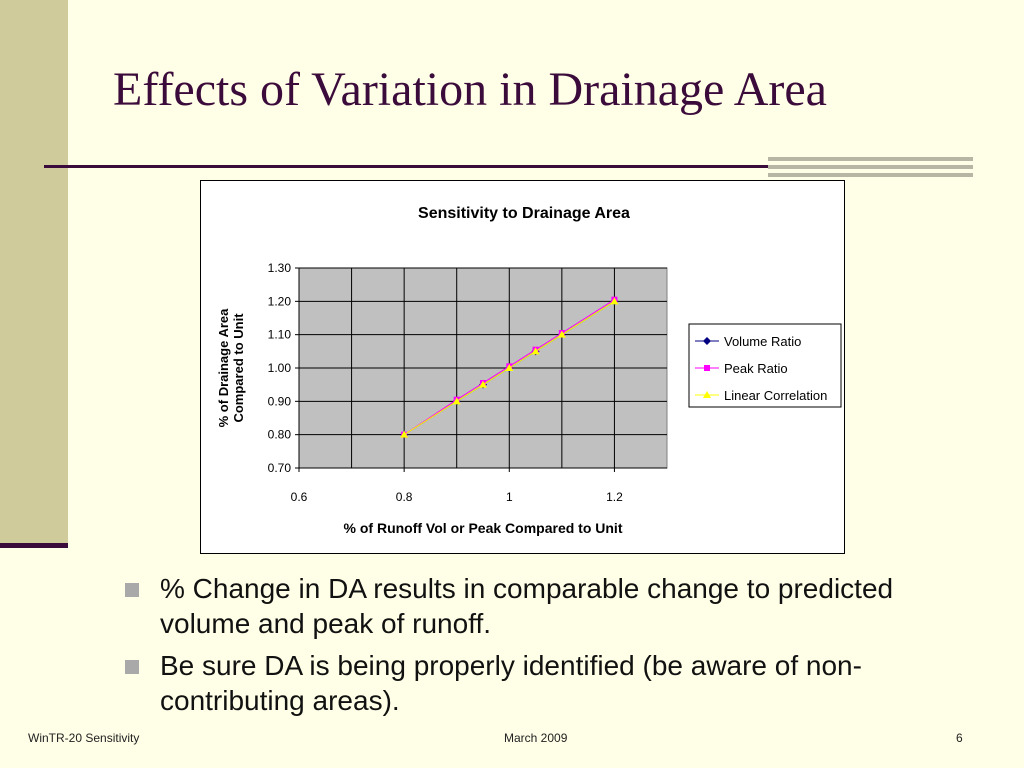 The height and width of the screenshot is (768, 1024). What do you see at coordinates (223, 367) in the screenshot?
I see `y-axis-title-line: % of Drainage Area` at bounding box center [223, 367].